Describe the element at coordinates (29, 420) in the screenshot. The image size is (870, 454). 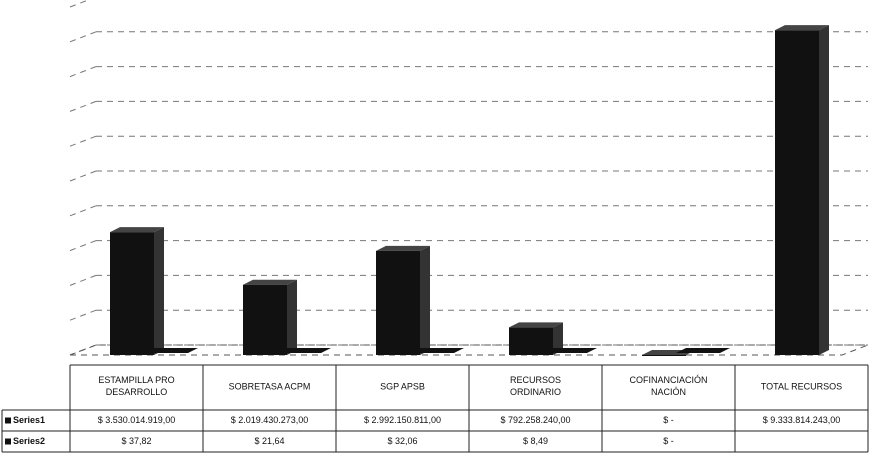
I see `legend-label: Series1` at that location.